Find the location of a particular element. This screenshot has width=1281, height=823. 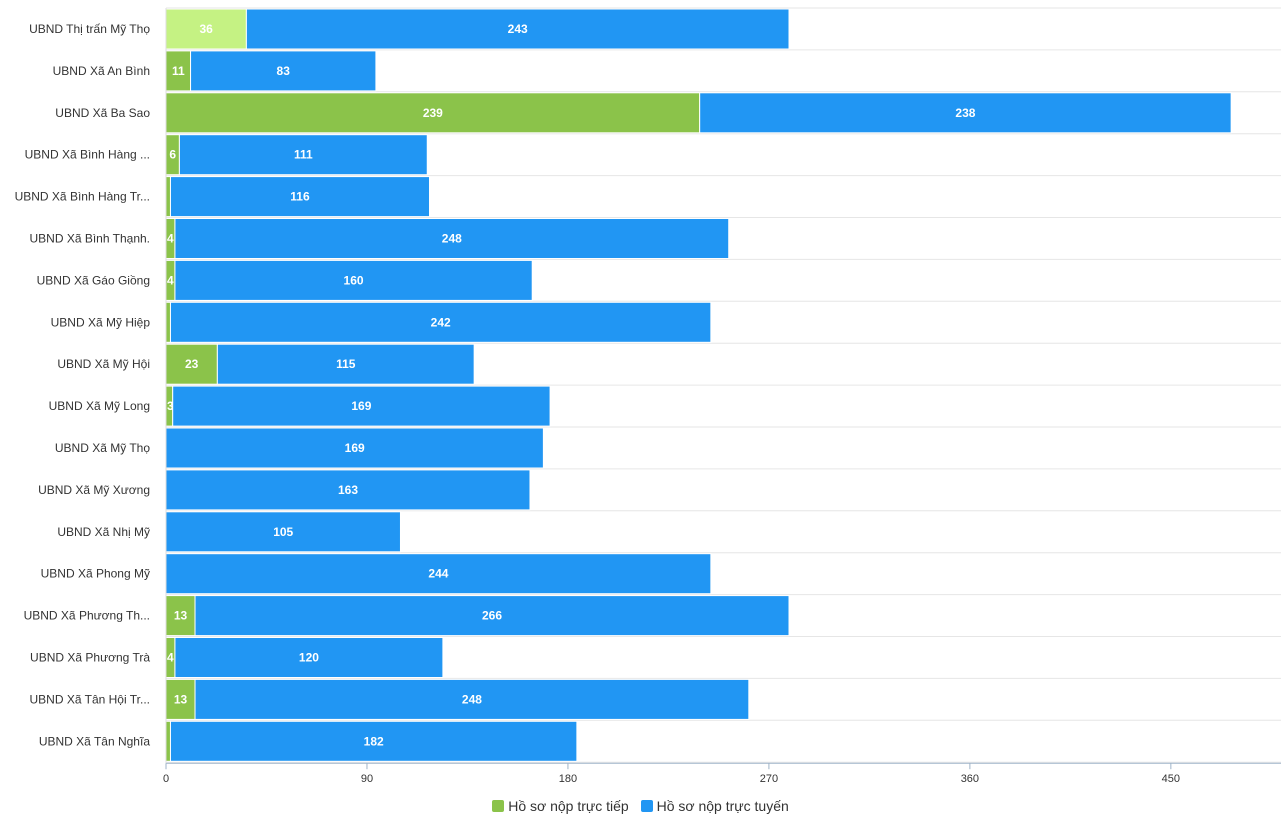

x-tick-label: 270 is located at coordinates (769, 779).